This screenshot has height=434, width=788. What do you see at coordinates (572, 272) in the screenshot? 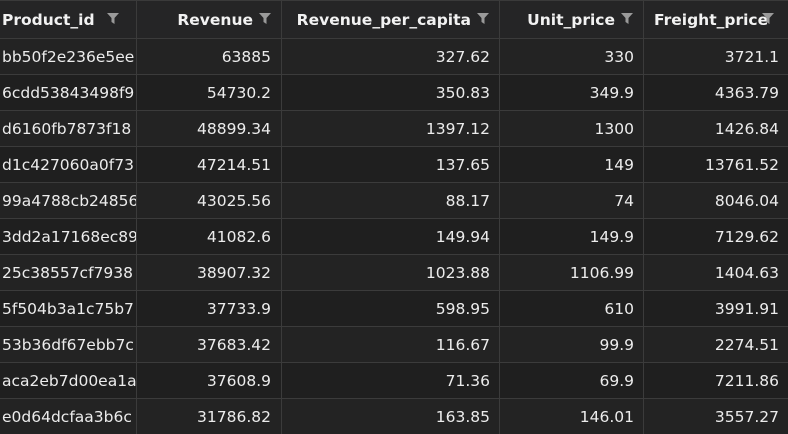
I see `cell-unit-price: 1106.99` at bounding box center [572, 272].